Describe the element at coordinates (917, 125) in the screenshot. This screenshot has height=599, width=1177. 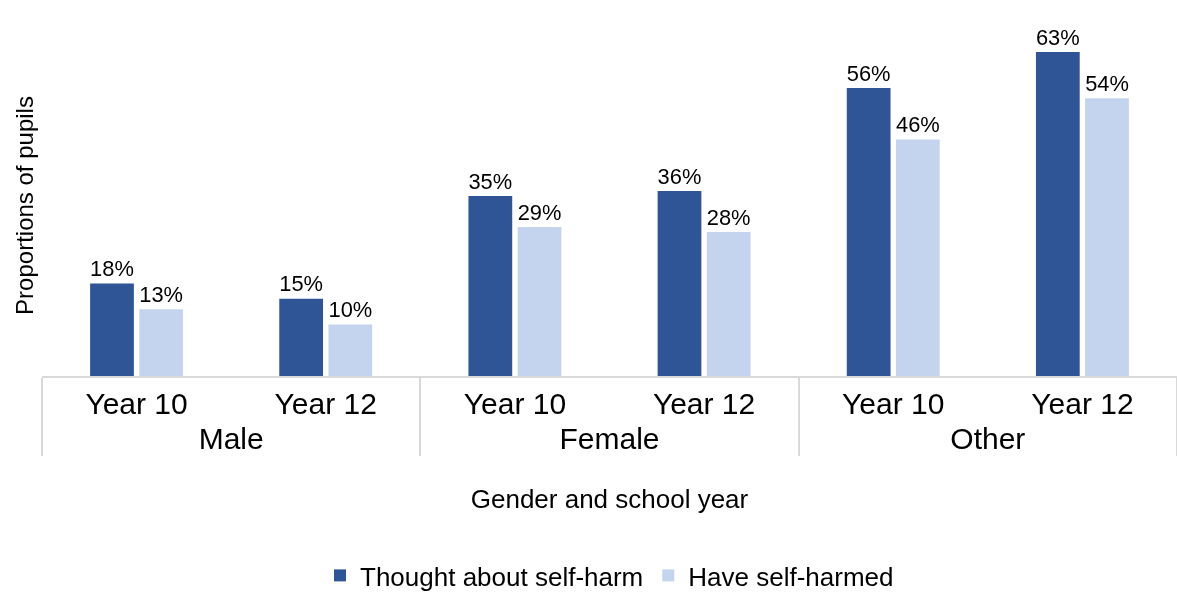
I see `data-label: 46%` at that location.